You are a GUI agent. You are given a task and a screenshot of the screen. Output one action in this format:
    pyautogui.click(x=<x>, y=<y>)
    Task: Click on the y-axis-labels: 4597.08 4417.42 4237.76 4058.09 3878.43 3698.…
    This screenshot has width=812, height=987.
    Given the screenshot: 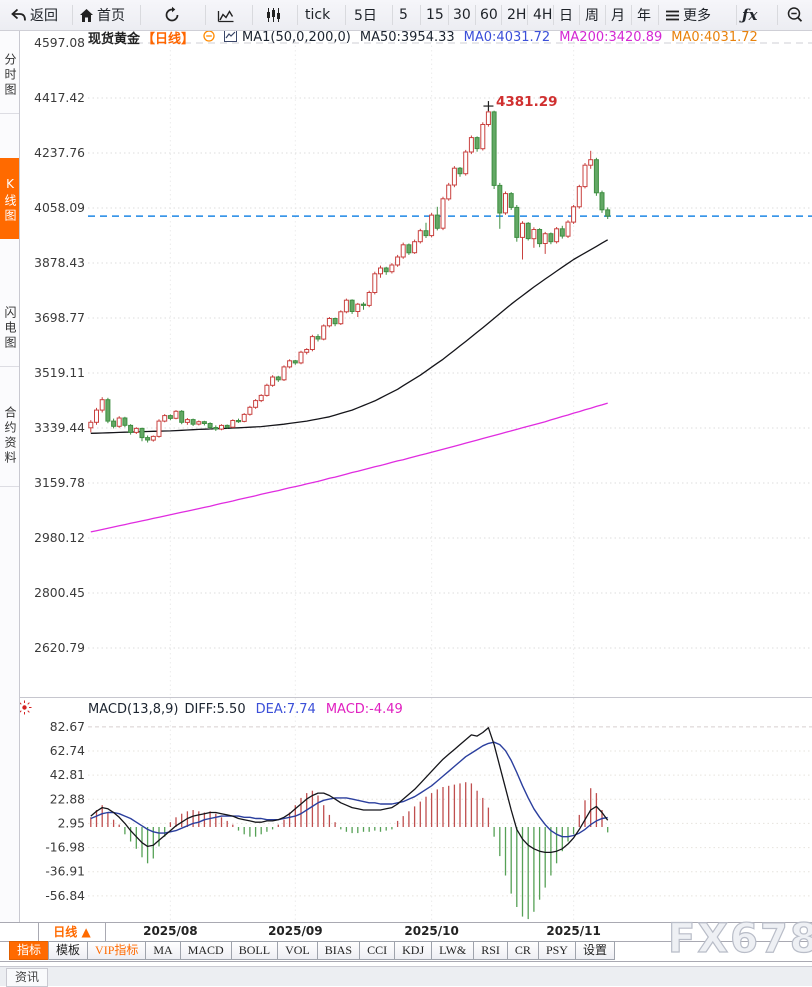 What is the action you would take?
    pyautogui.click(x=59, y=345)
    